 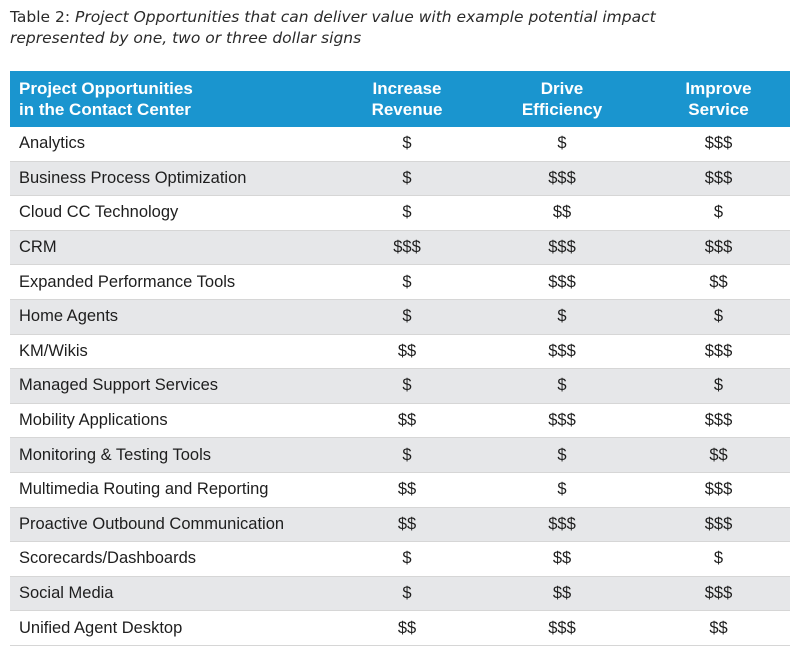 I want to click on table-row: Monitoring & Testing Tools $ $ $$, so click(x=400, y=455).